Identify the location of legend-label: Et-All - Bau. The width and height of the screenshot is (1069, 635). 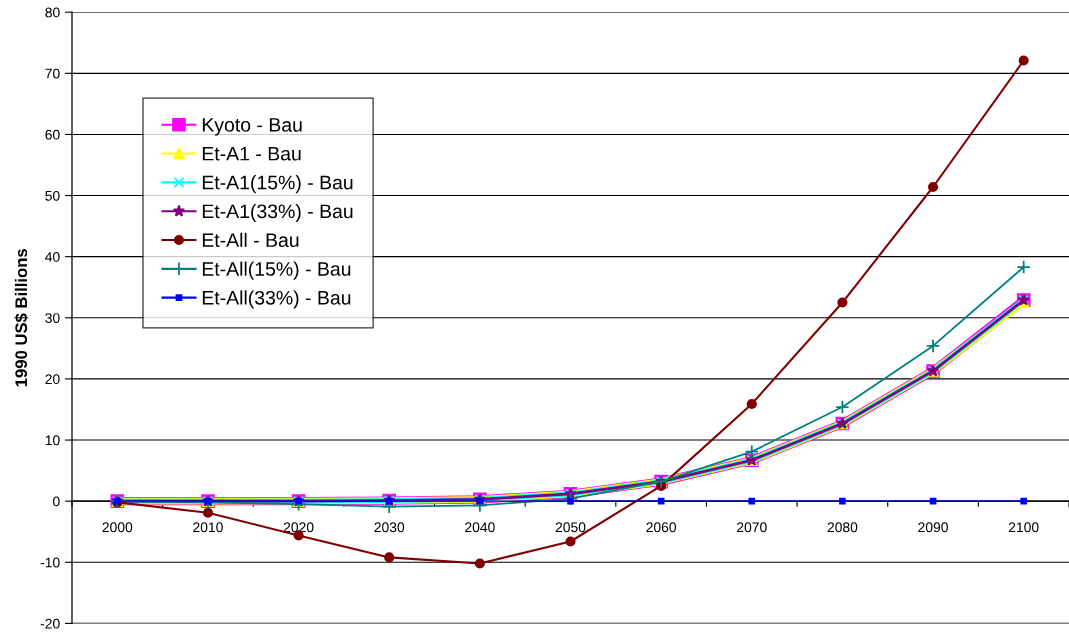
(250, 240).